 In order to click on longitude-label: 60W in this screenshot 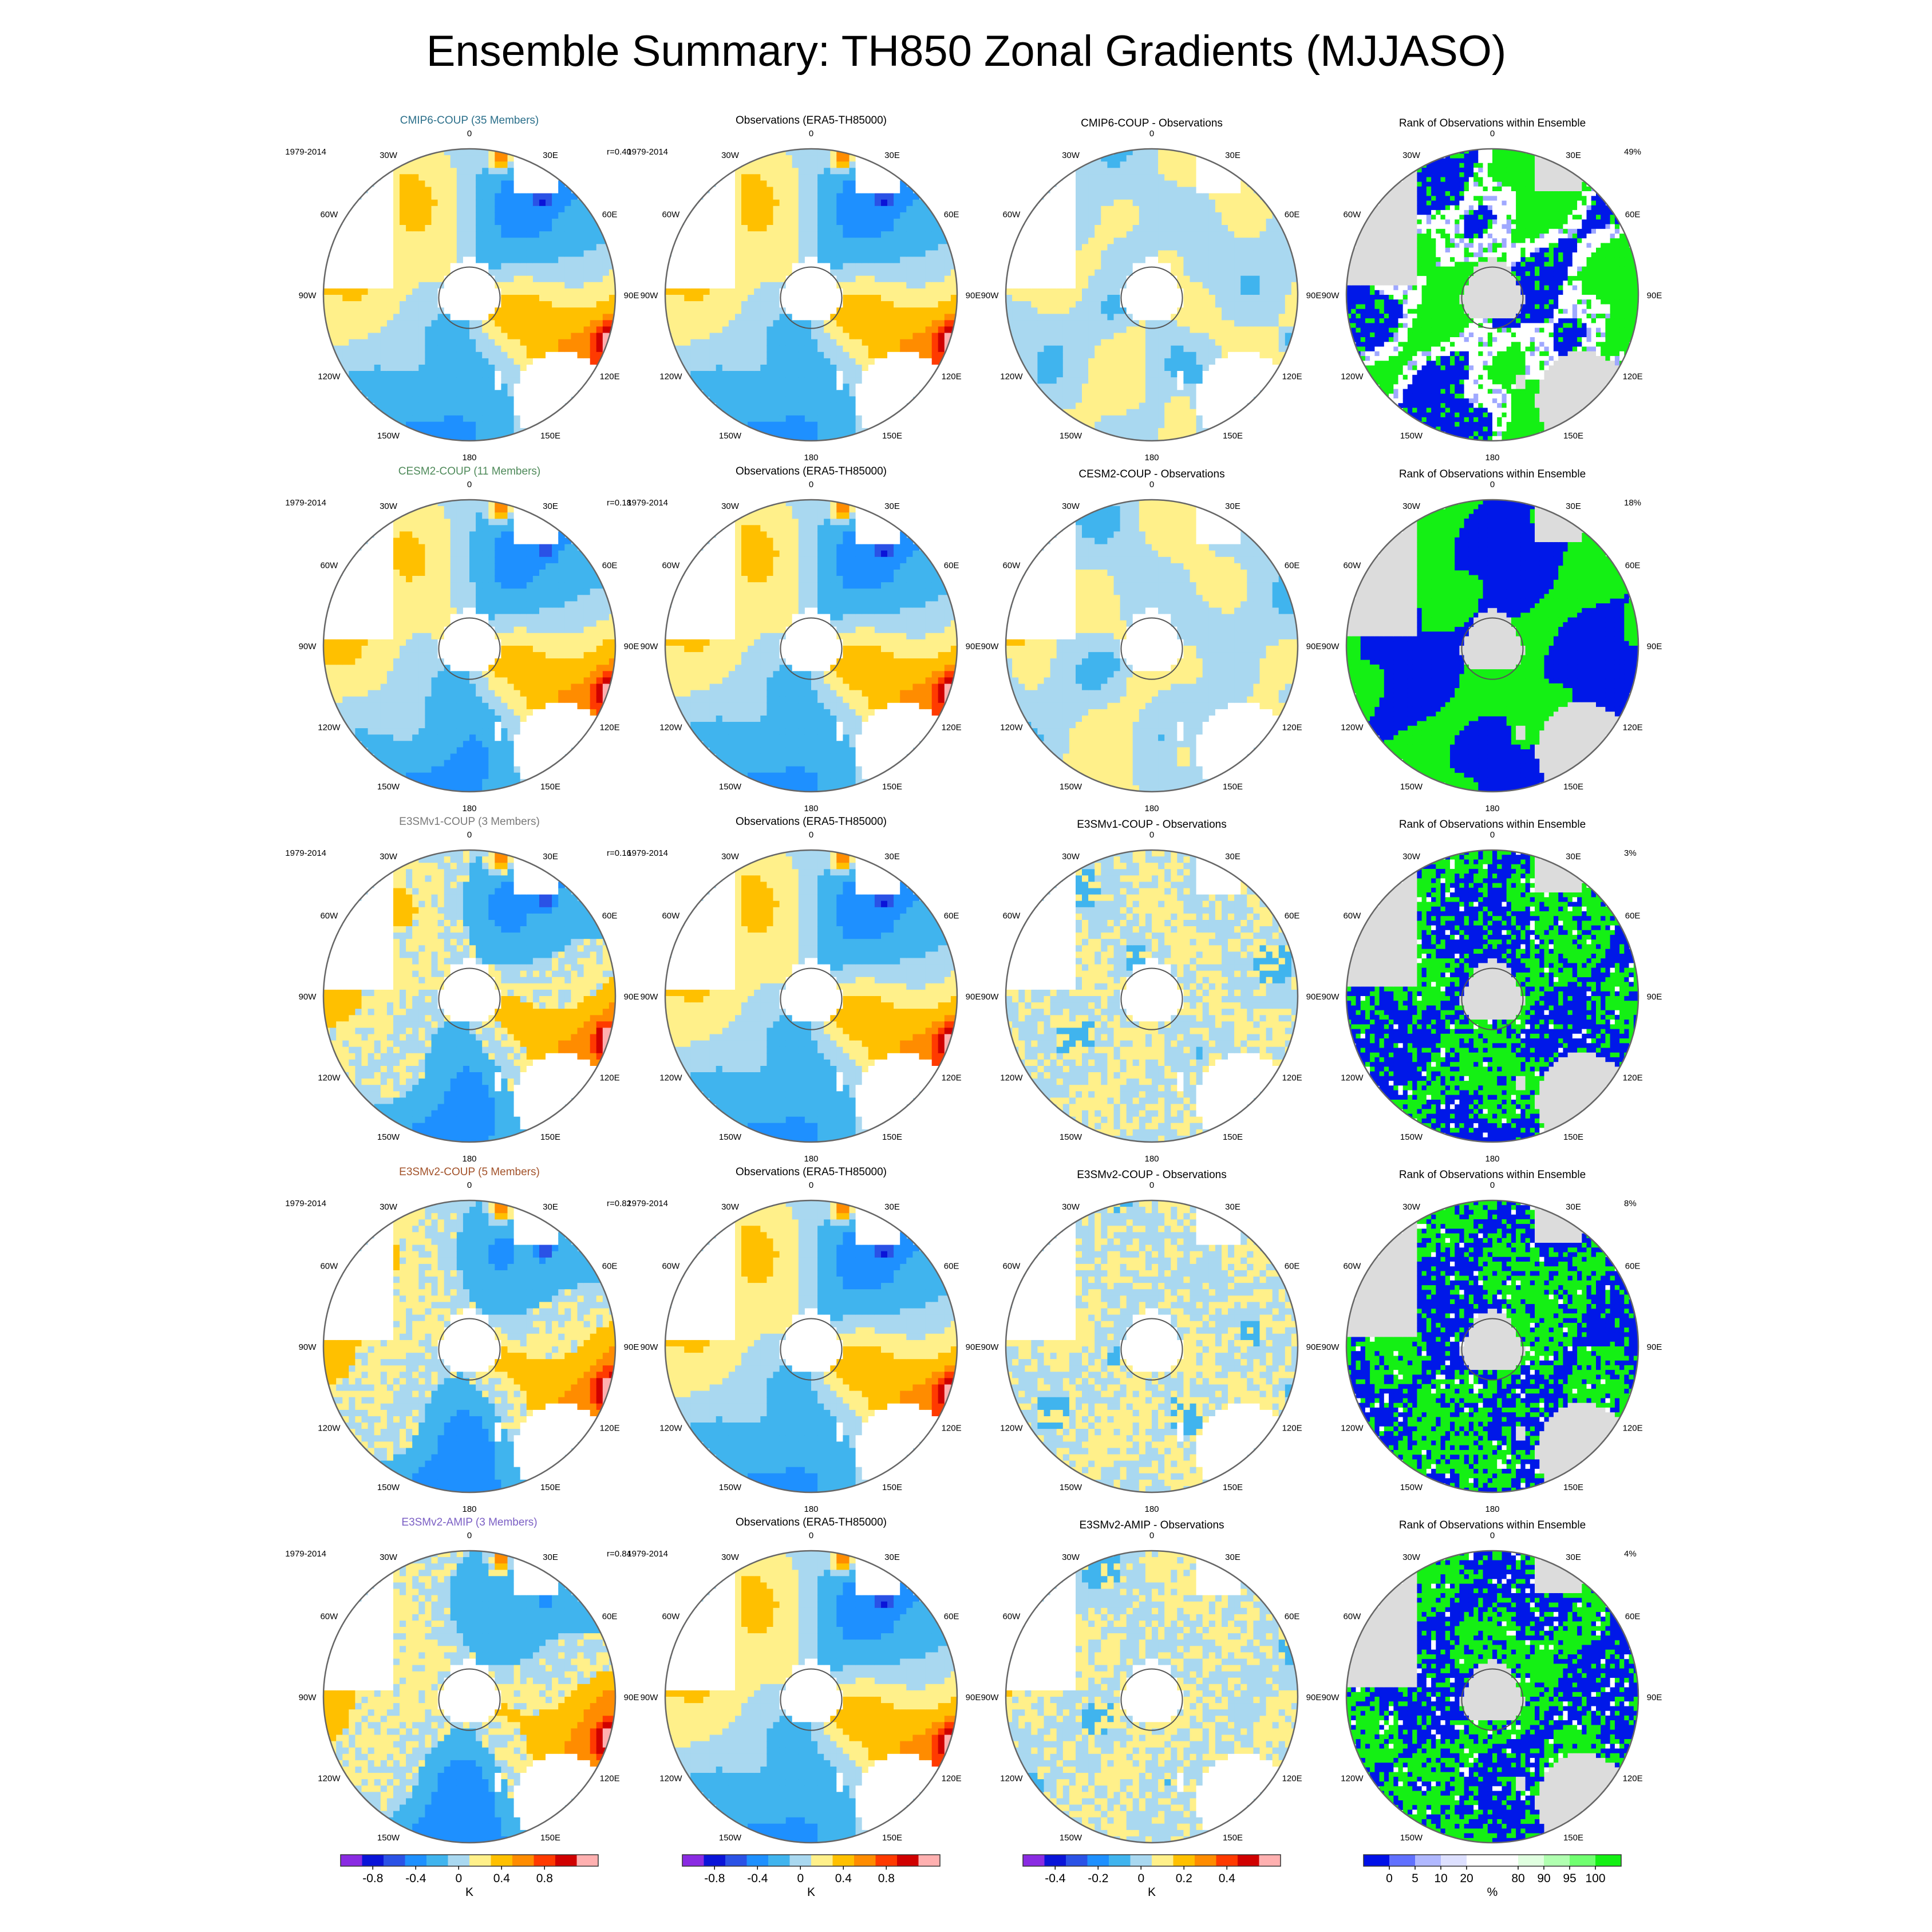, I will do `click(1352, 215)`.